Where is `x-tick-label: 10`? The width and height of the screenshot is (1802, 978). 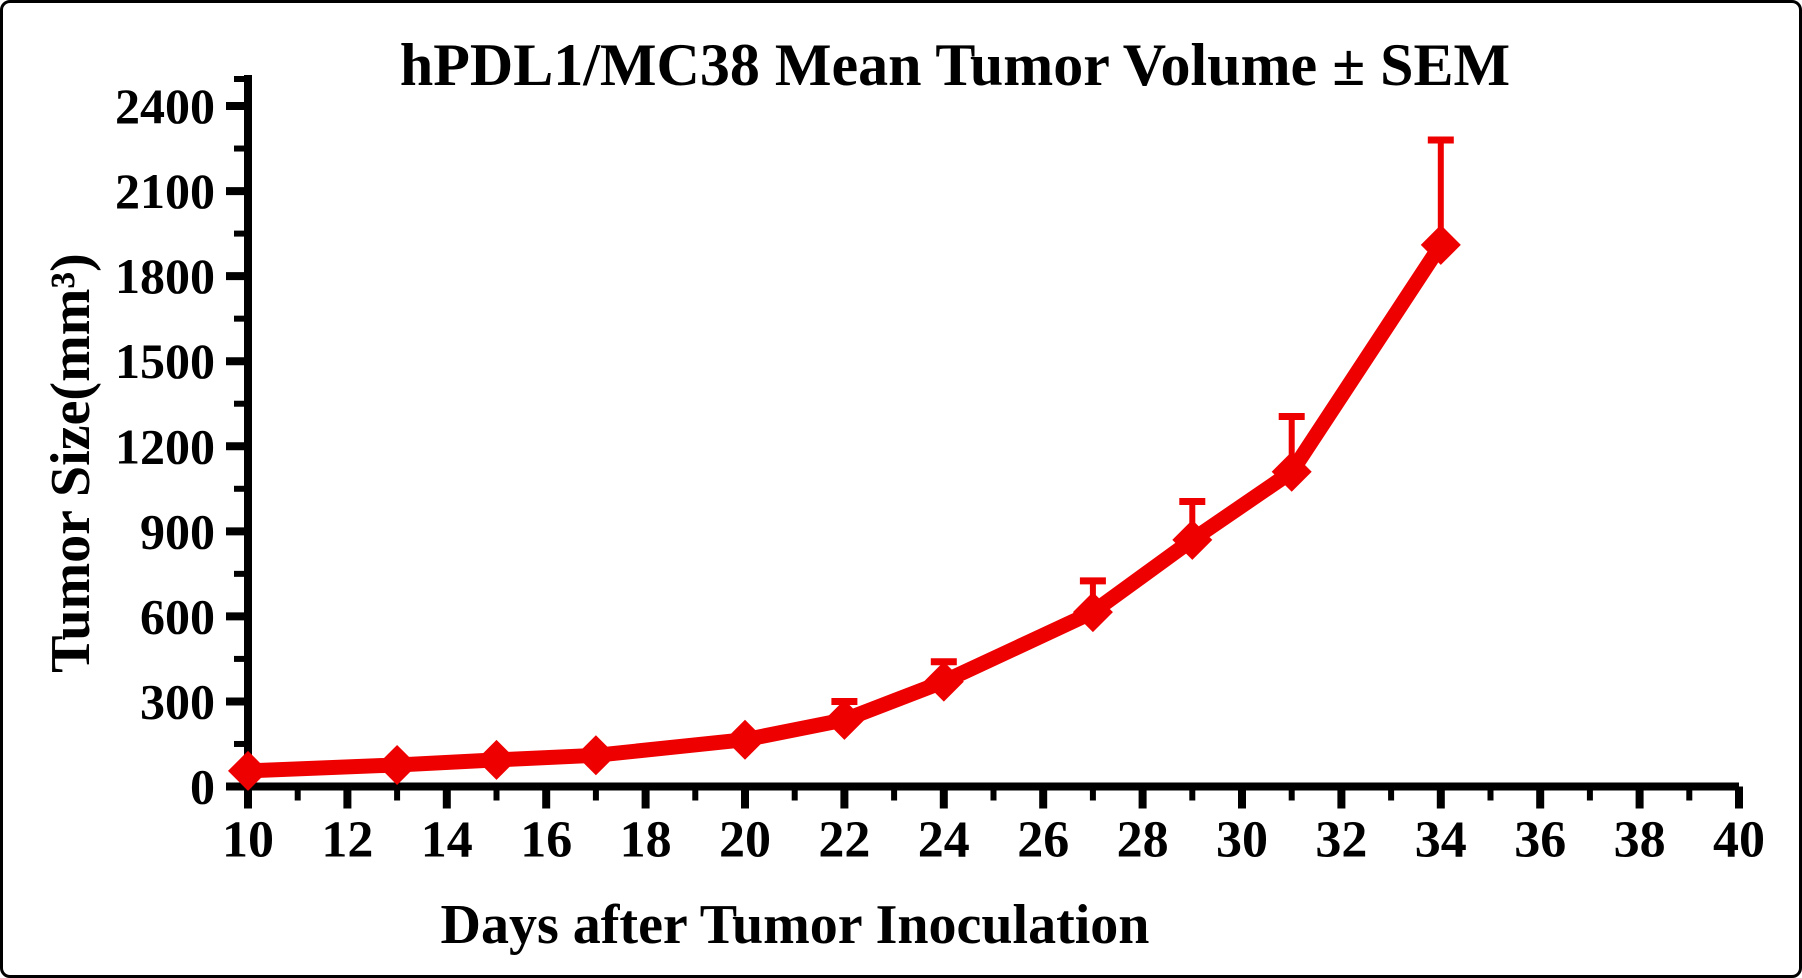 x-tick-label: 10 is located at coordinates (248, 840).